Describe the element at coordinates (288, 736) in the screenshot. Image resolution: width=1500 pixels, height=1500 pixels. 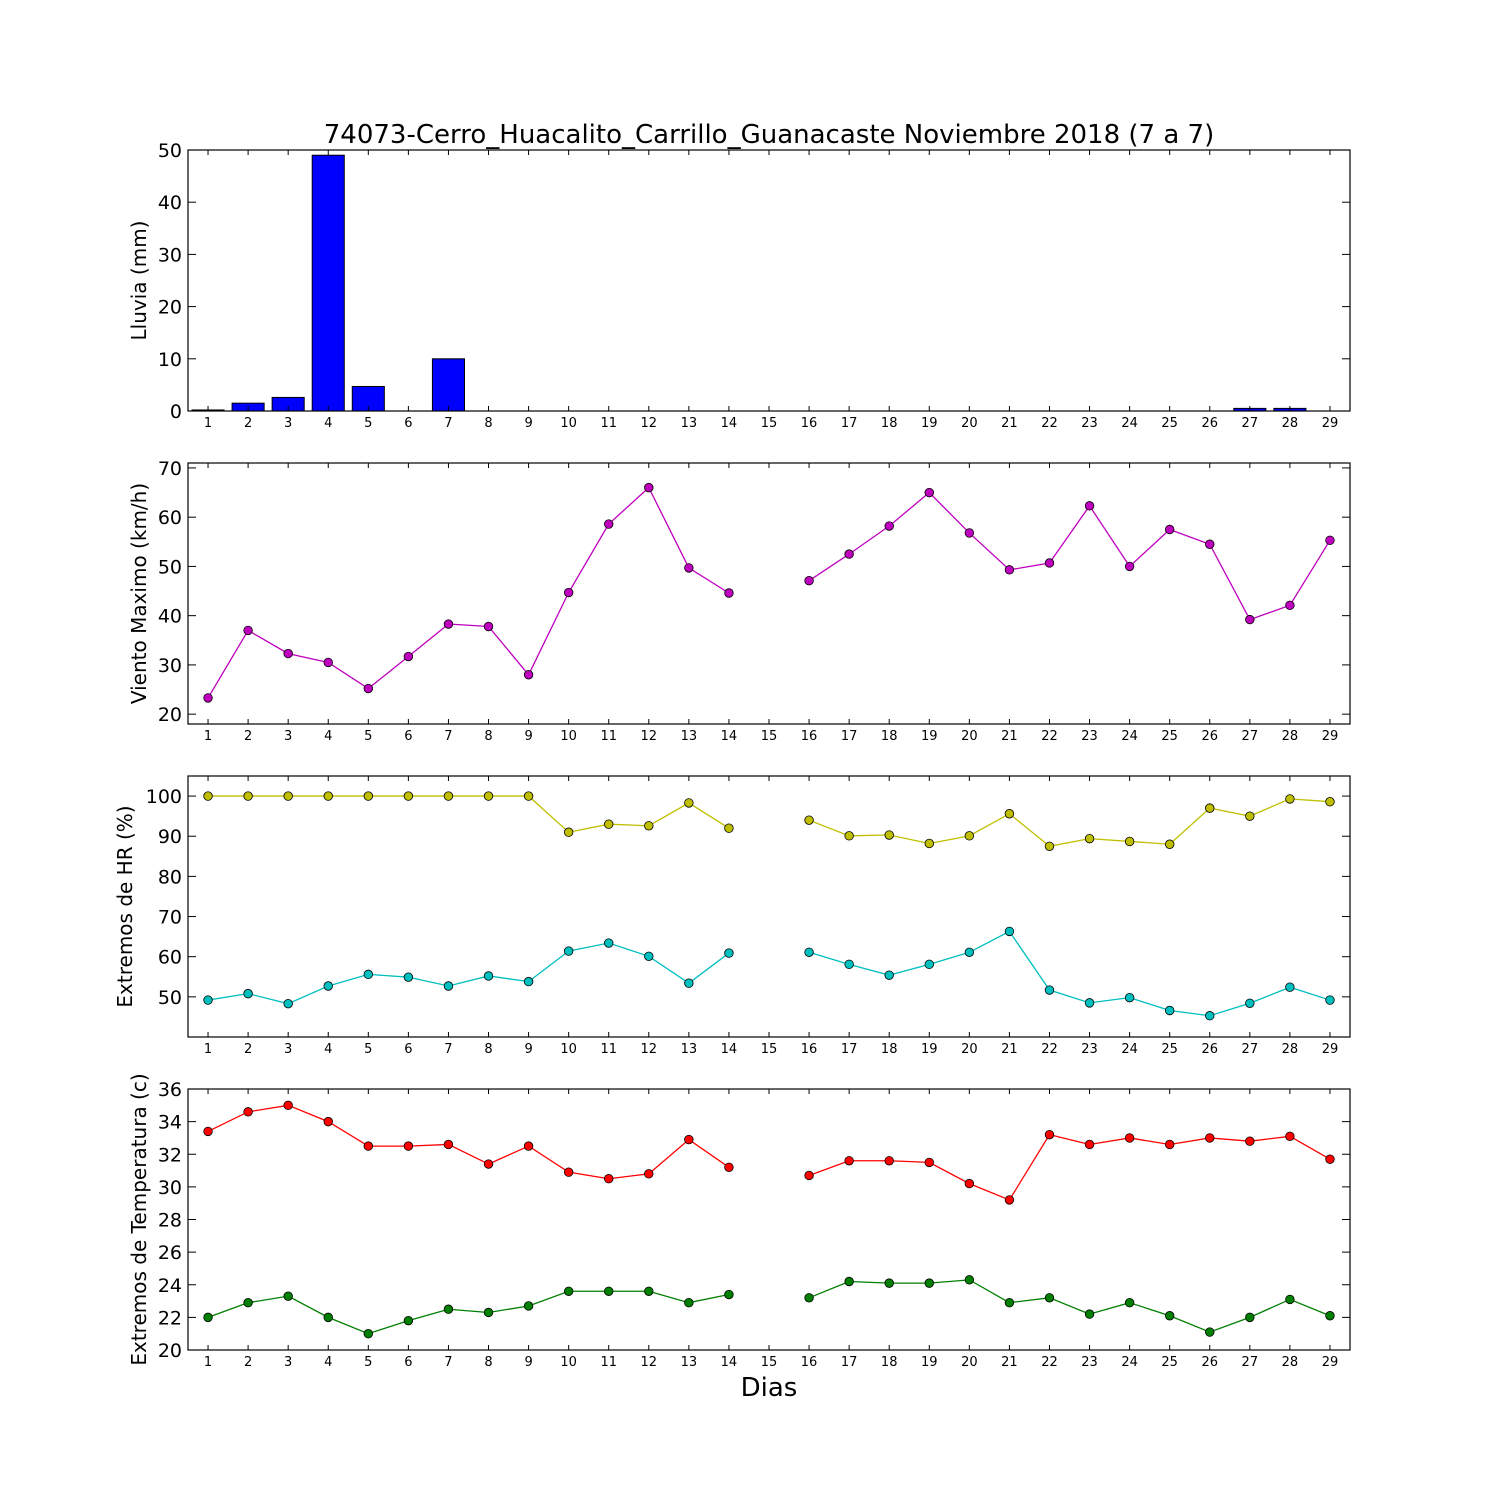
I see `x-tick-label: 3` at that location.